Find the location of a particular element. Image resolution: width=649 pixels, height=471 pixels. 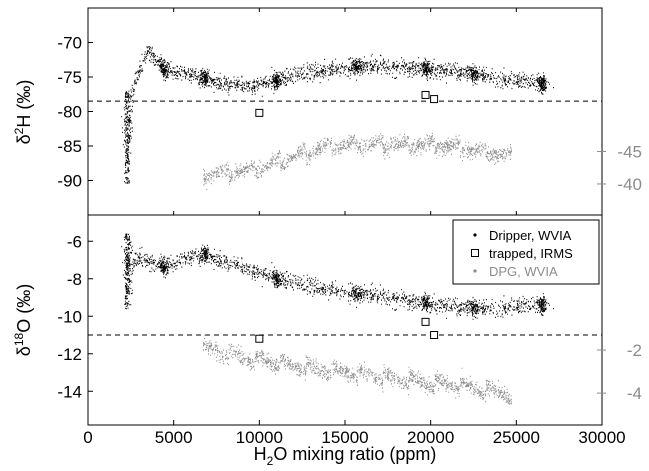

legend: Dripper, WVIA trapped, IRMS DPG, WVIA is located at coordinates (526, 252).